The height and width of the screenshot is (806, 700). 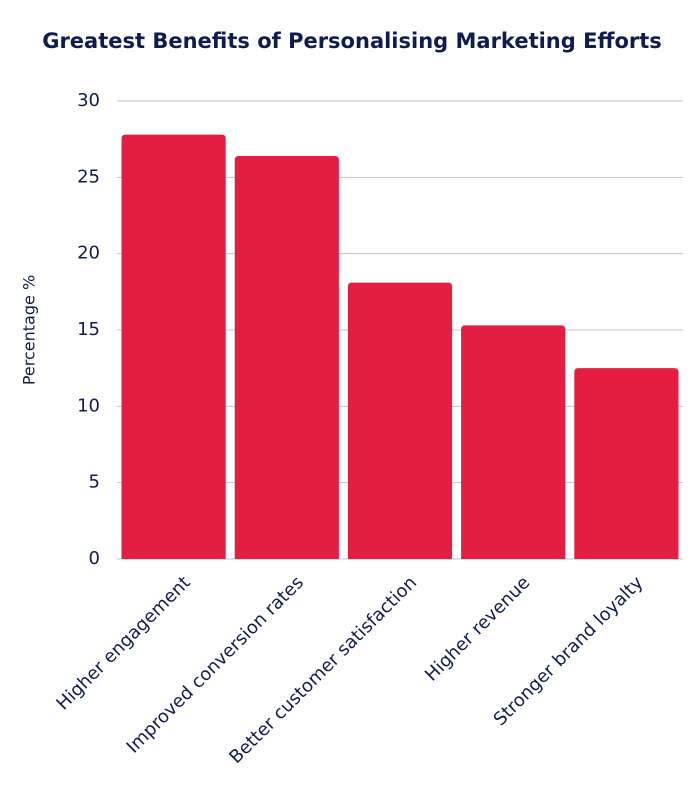 I want to click on y-tick-label: 0, so click(x=94, y=558).